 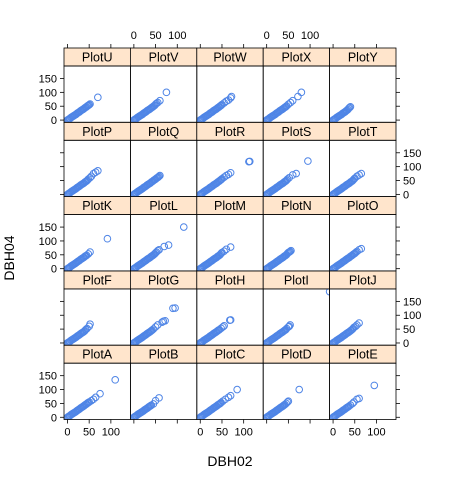 What do you see at coordinates (347, 257) in the screenshot?
I see `points-ploto` at bounding box center [347, 257].